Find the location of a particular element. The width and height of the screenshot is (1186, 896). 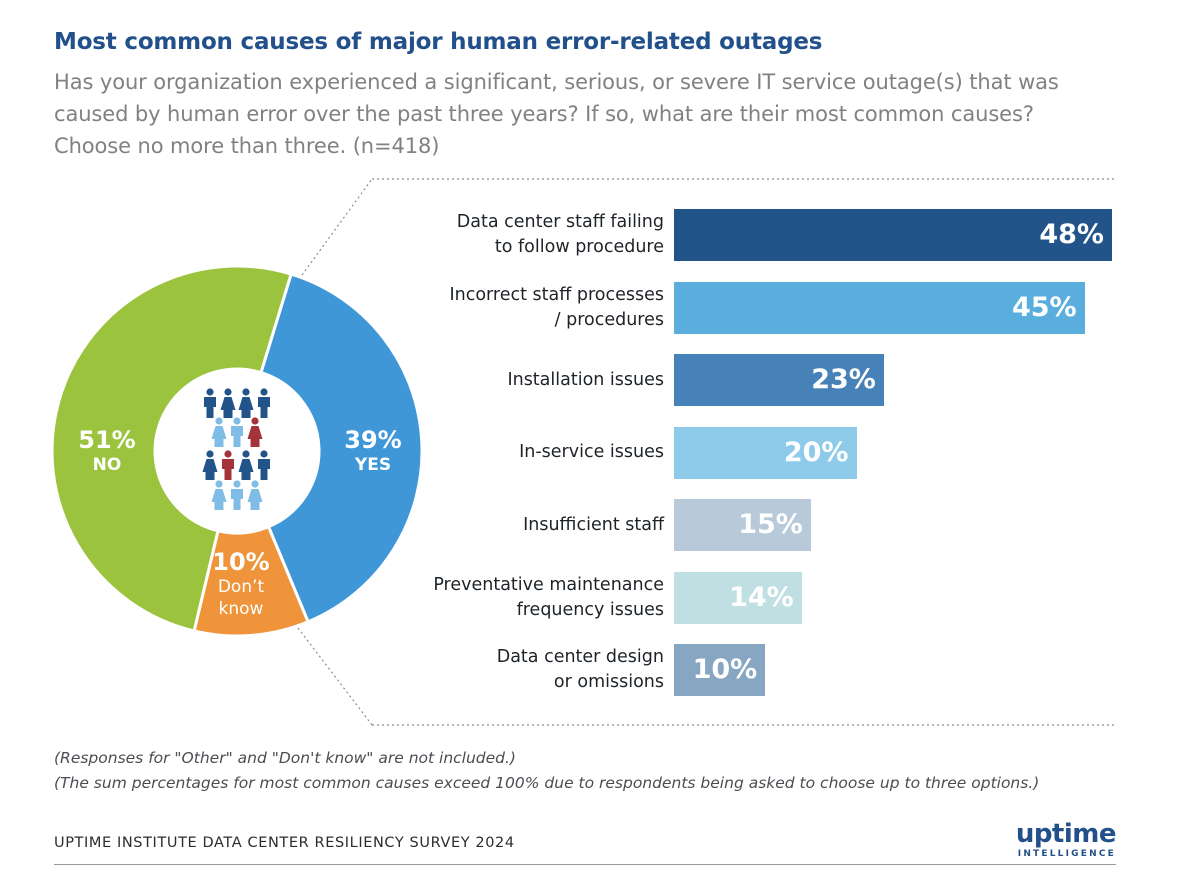

uptime-logo: uptime INTELLIGENCE is located at coordinates (1066, 839).